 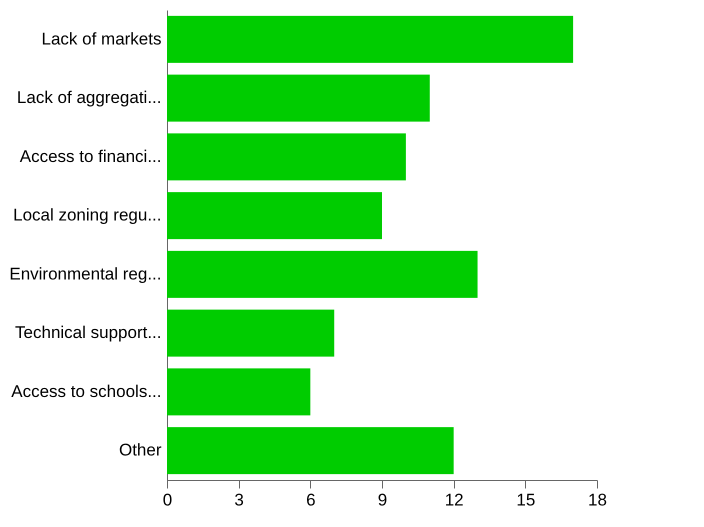 I want to click on x-tick-label: 0, so click(x=167, y=500).